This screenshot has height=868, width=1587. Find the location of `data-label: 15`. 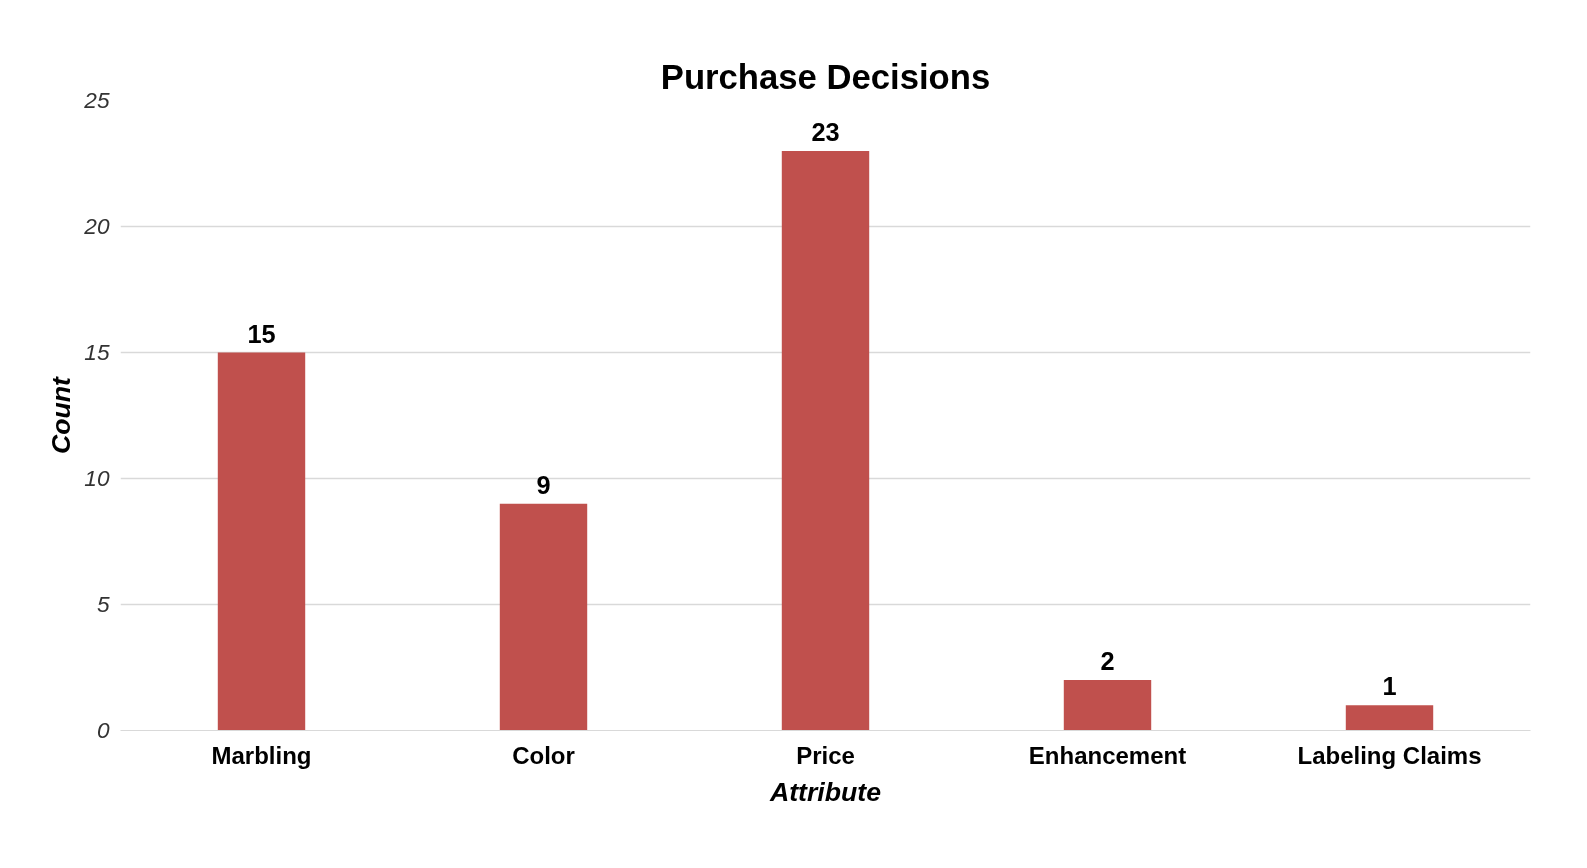

data-label: 15 is located at coordinates (261, 333).